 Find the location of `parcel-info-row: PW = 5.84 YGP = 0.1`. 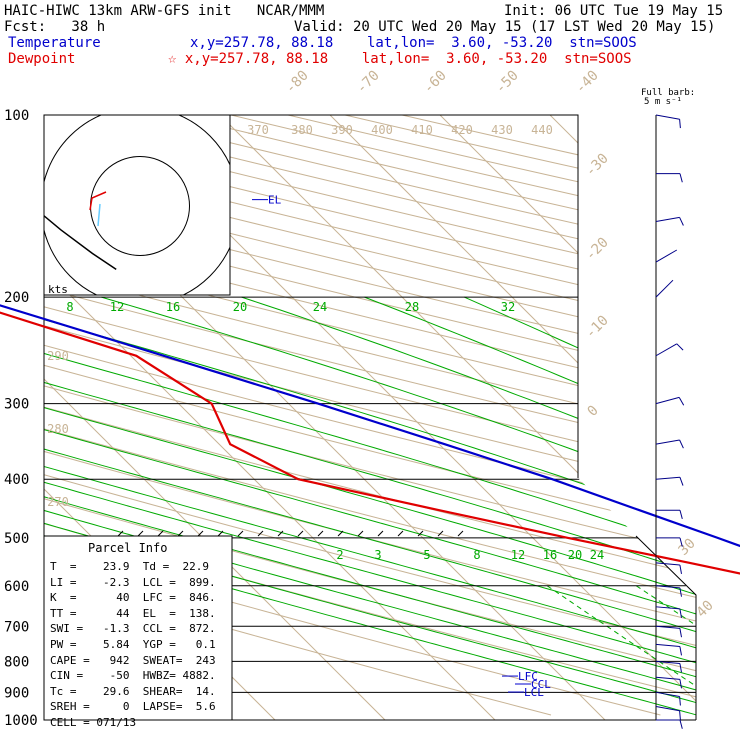

parcel-info-row: PW = 5.84 YGP = 0.1 is located at coordinates (133, 644).